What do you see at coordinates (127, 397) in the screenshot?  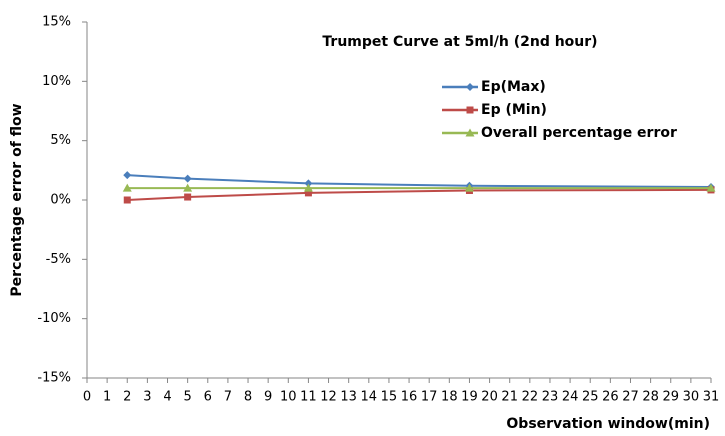 I see `x-tick-label: 2` at bounding box center [127, 397].